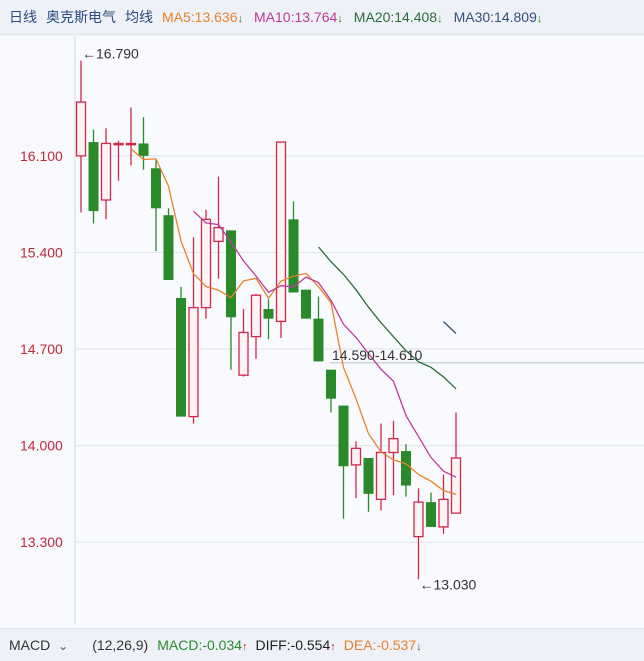  Describe the element at coordinates (63, 646) in the screenshot. I see `chevron-down-icon: ⌄` at that location.